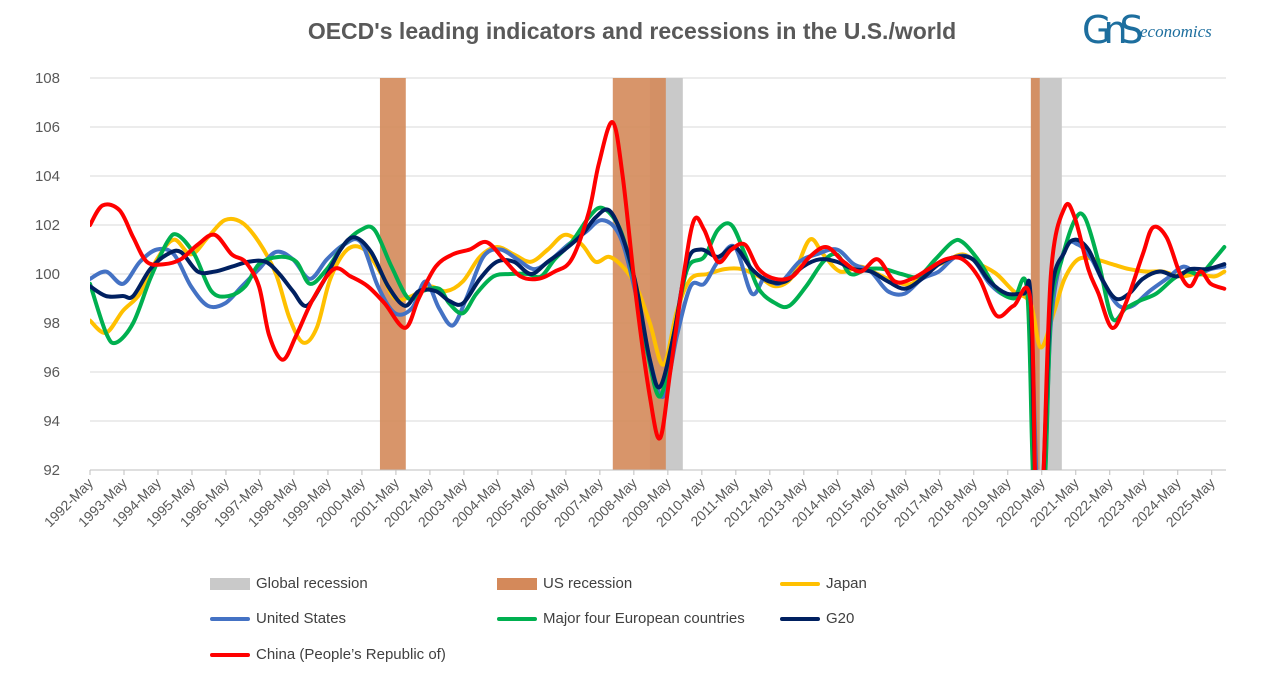  What do you see at coordinates (351, 654) in the screenshot?
I see `legend-label: China (People’s Republic of)` at bounding box center [351, 654].